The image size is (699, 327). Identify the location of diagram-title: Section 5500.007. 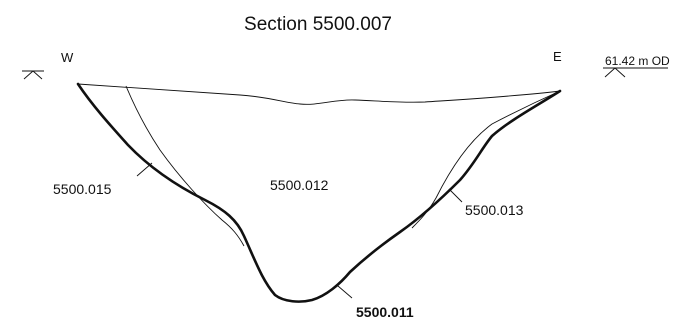
(318, 24).